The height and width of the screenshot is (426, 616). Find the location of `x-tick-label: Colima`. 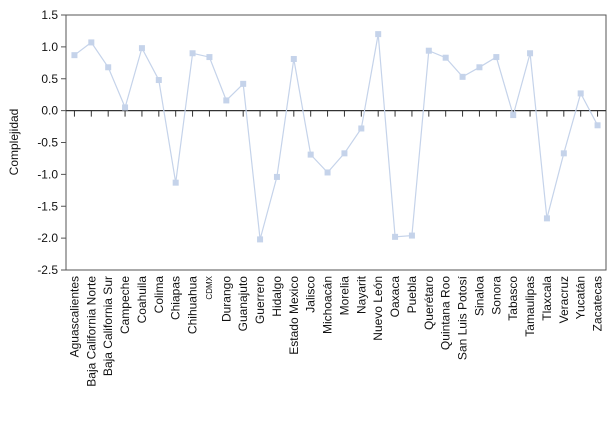

x-tick-label: Colima is located at coordinates (159, 295).